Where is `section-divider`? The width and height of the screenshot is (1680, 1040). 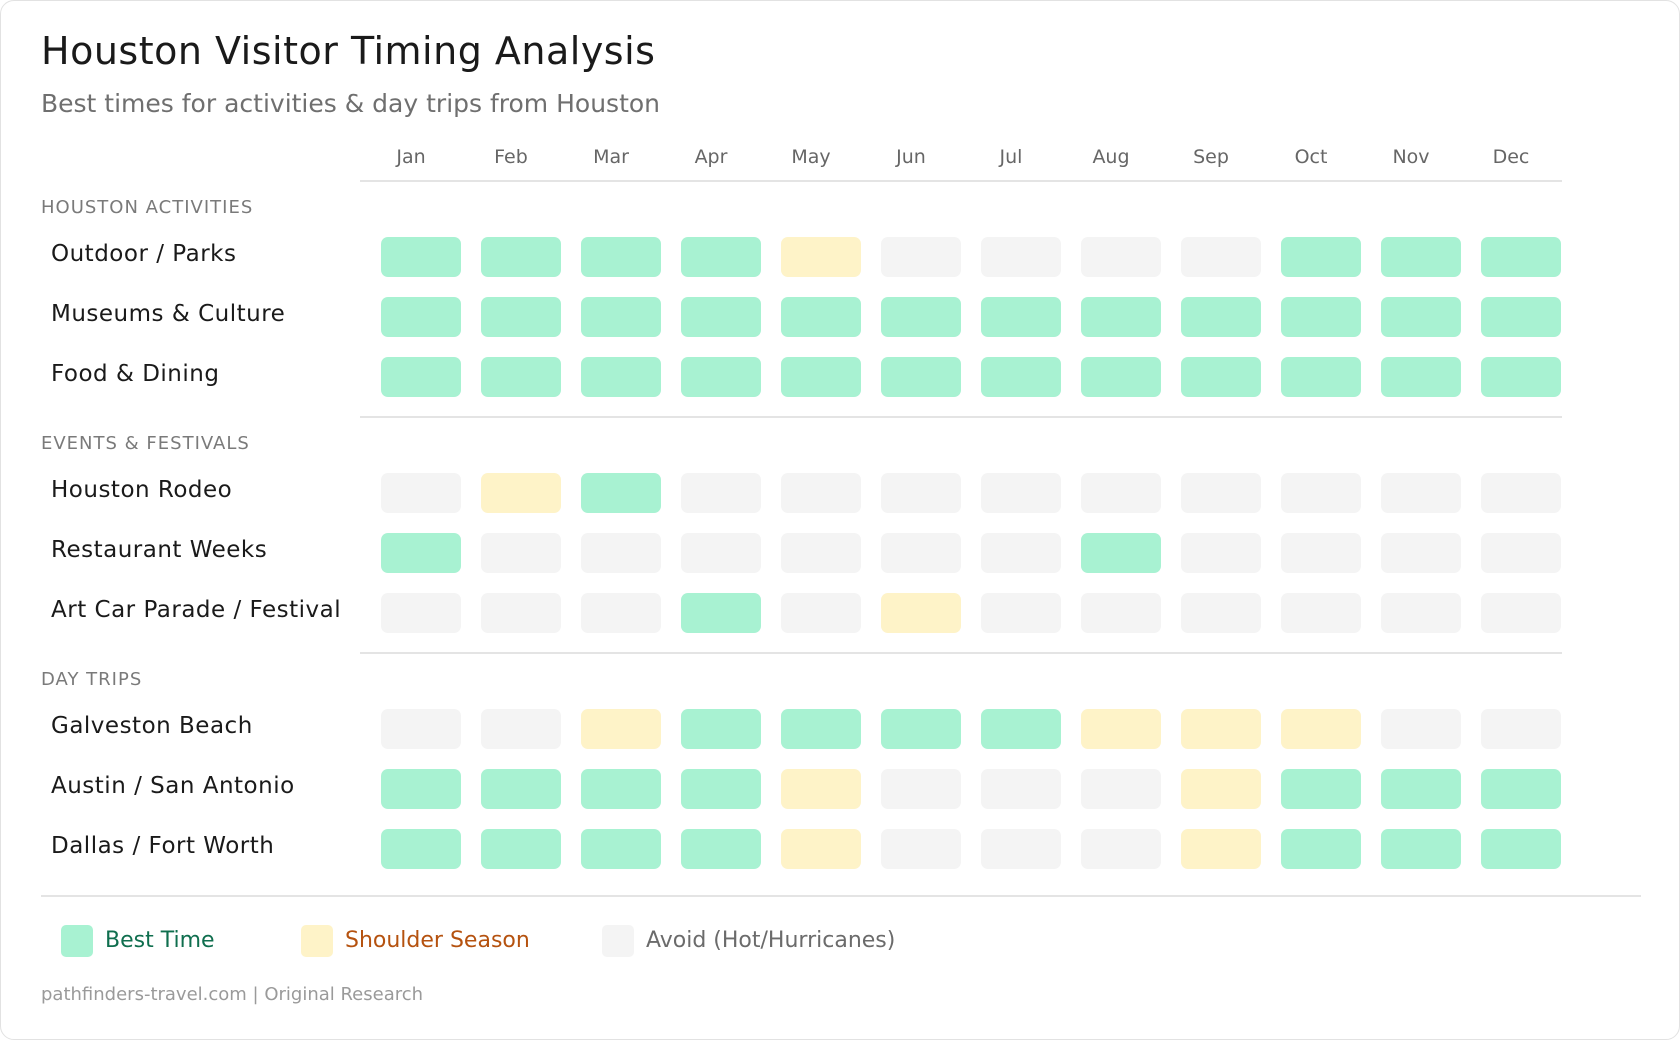
section-divider is located at coordinates (961, 653).